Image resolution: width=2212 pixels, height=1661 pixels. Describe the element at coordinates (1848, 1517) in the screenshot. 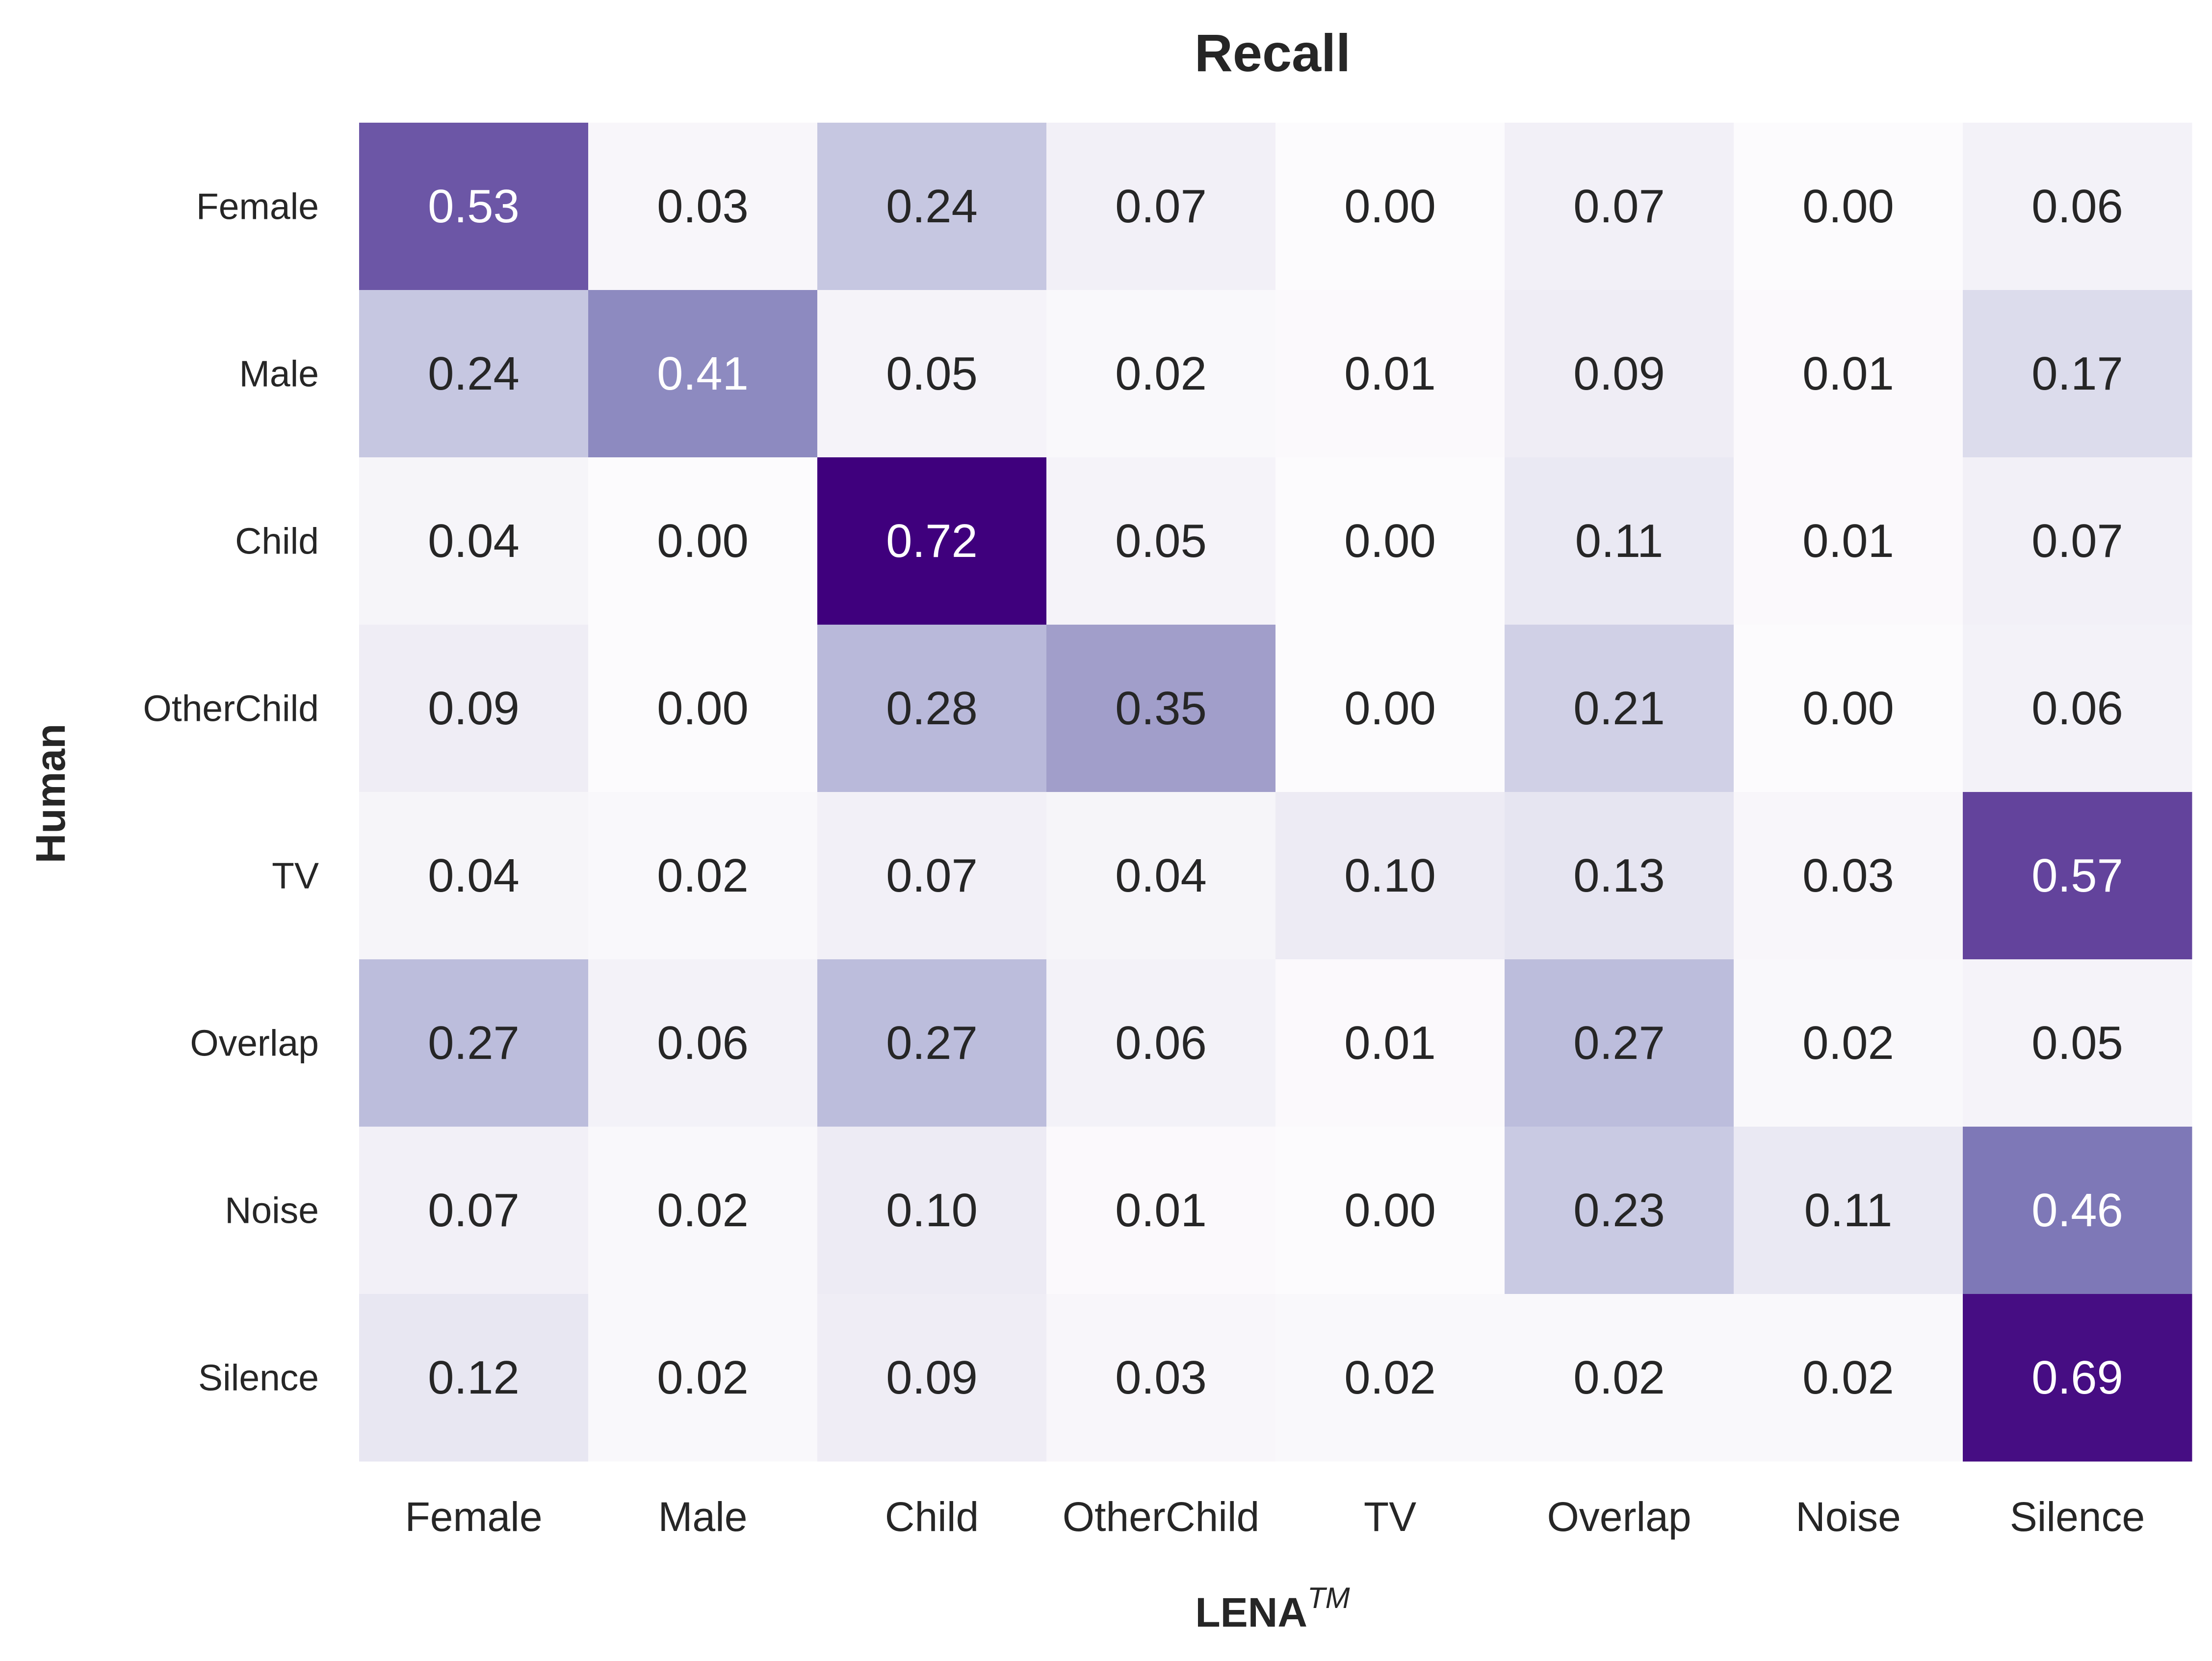

I see `x-tick-noise: Noise` at that location.